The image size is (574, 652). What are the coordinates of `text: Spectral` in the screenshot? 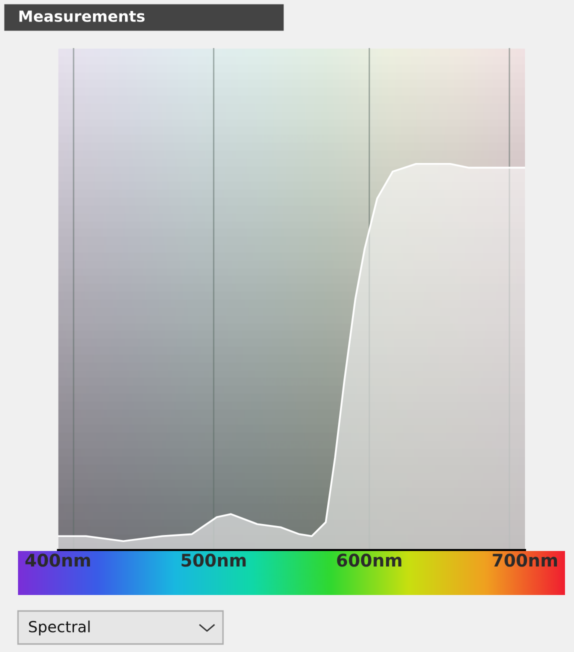 It's located at (59, 628).